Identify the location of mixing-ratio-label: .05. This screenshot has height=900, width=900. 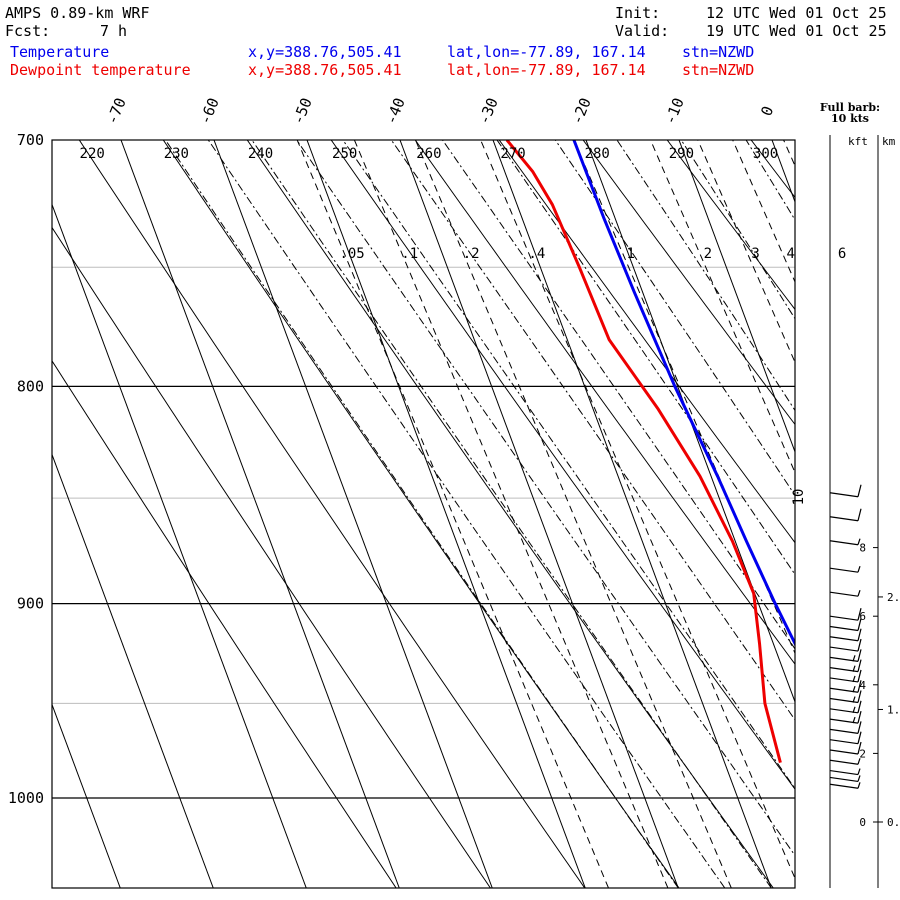
(351, 254).